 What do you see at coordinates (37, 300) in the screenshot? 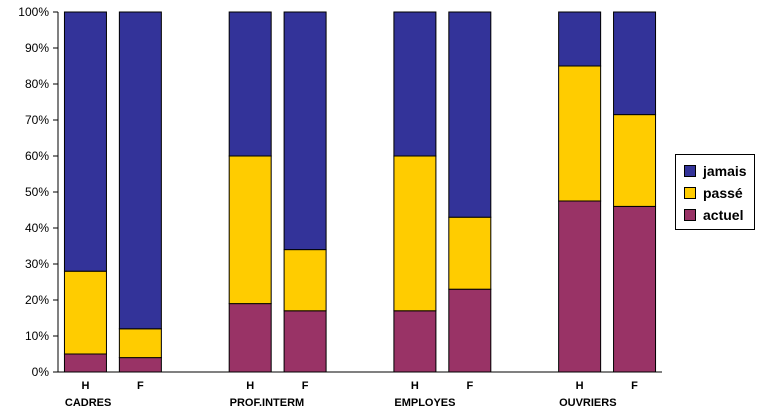
I see `y-tick-label: 20%` at bounding box center [37, 300].